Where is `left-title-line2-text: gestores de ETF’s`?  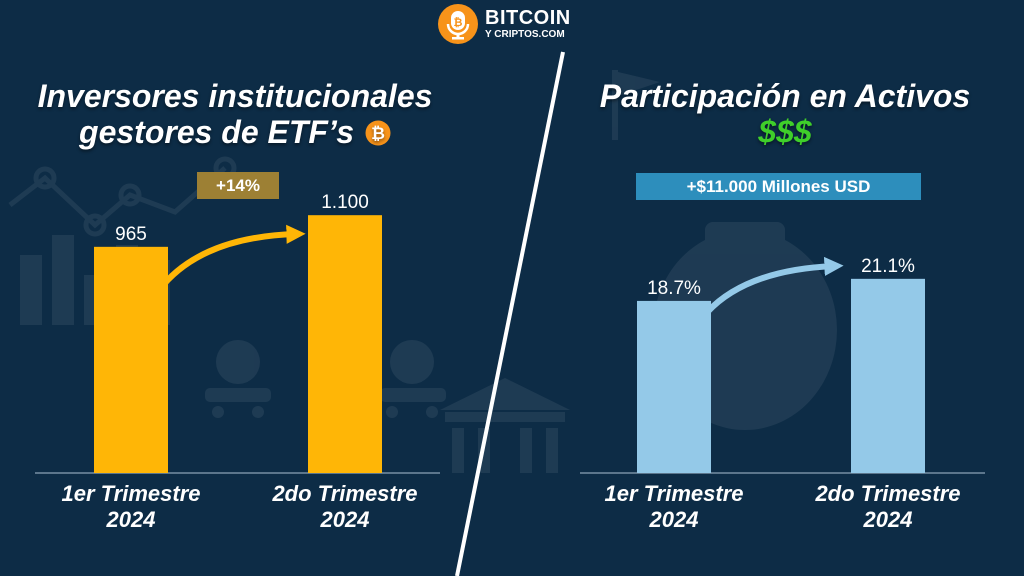
left-title-line2-text: gestores de ETF’s is located at coordinates (217, 132).